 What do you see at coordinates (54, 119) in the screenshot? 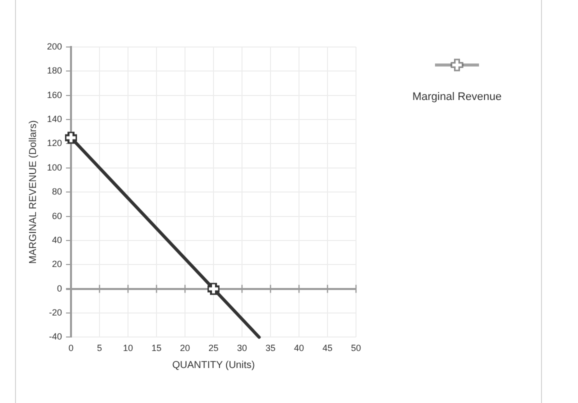
I see `y-tick-label: 140` at bounding box center [54, 119].